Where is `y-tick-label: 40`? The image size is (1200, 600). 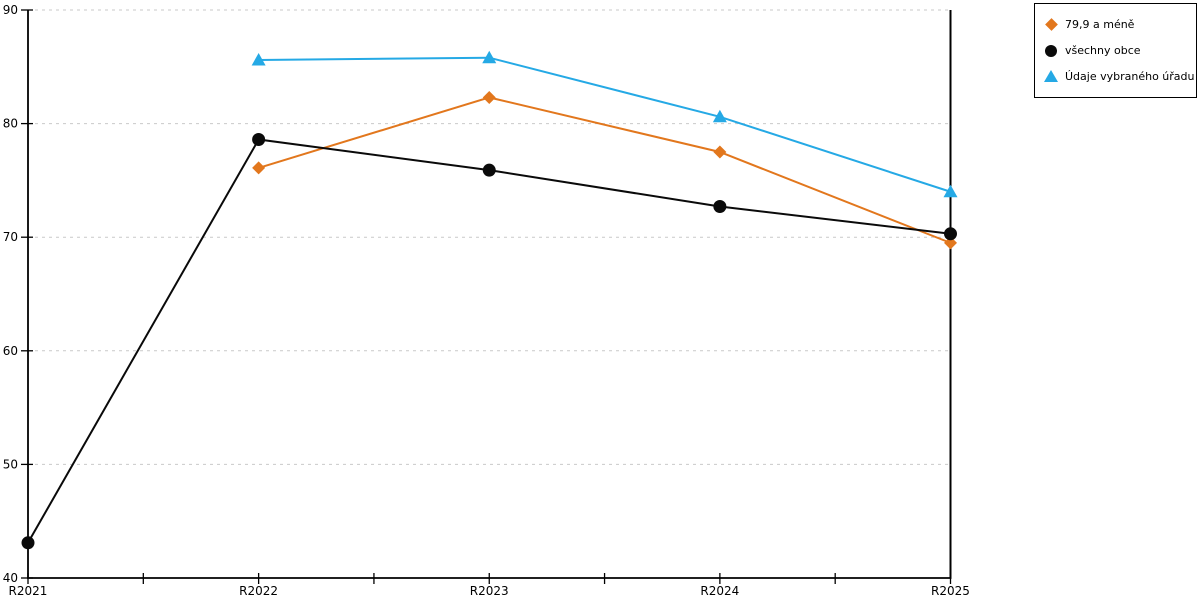
y-tick-label: 40 is located at coordinates (10, 578).